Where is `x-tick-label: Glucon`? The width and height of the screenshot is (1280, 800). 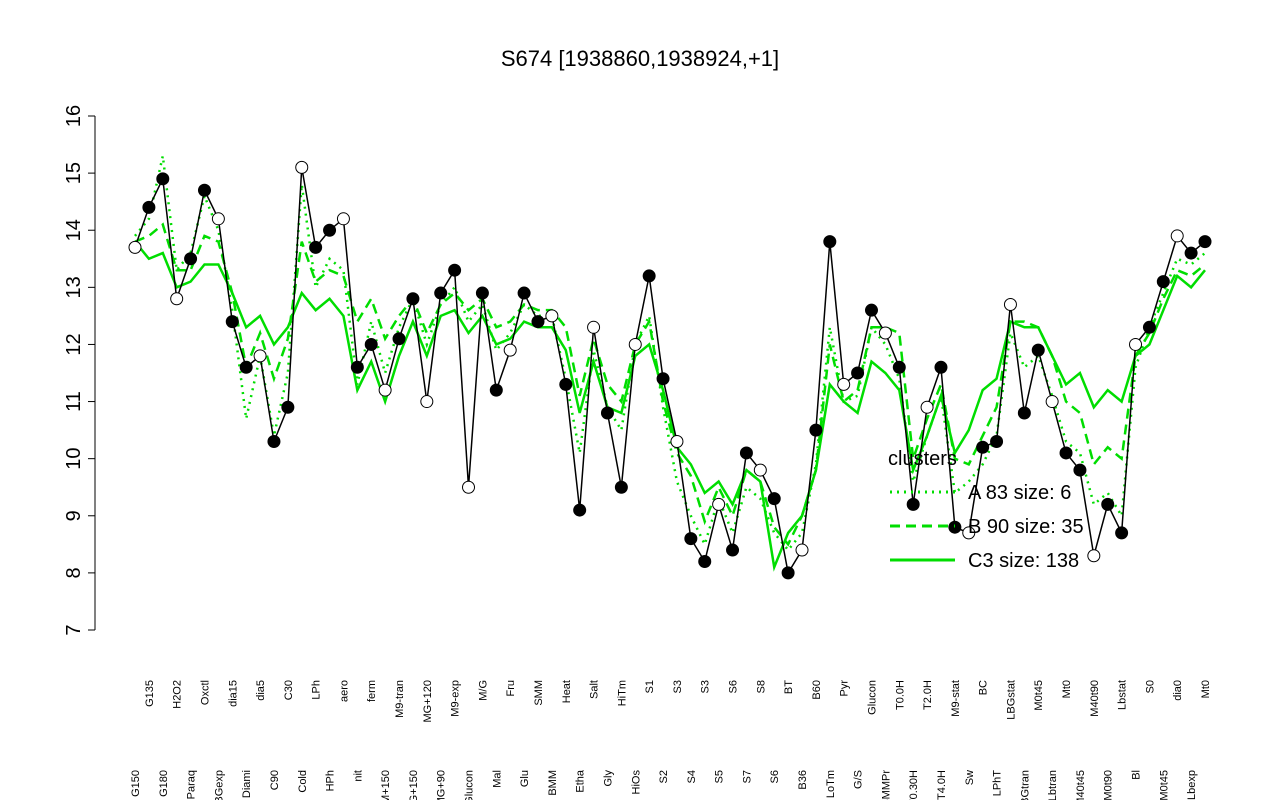
x-tick-label: Glucon is located at coordinates (470, 785).